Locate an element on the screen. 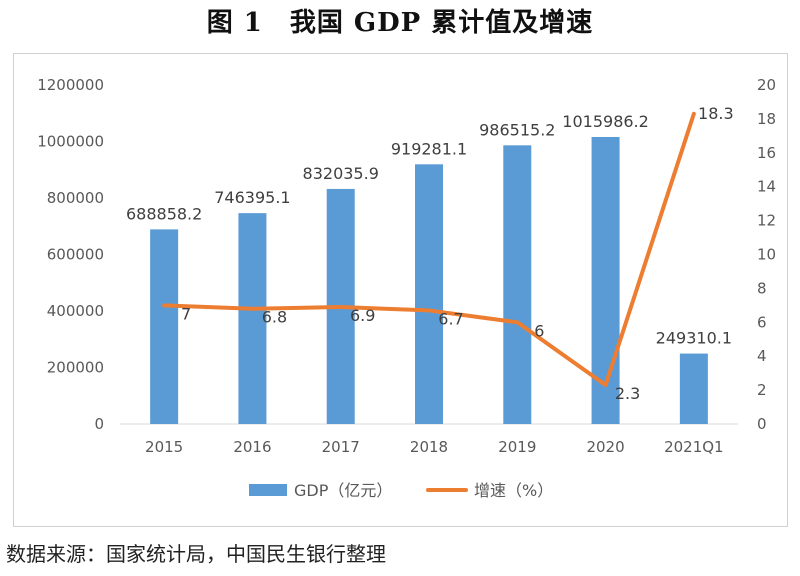 The image size is (800, 576). y-left-tick-label: 800000 is located at coordinates (75, 198).